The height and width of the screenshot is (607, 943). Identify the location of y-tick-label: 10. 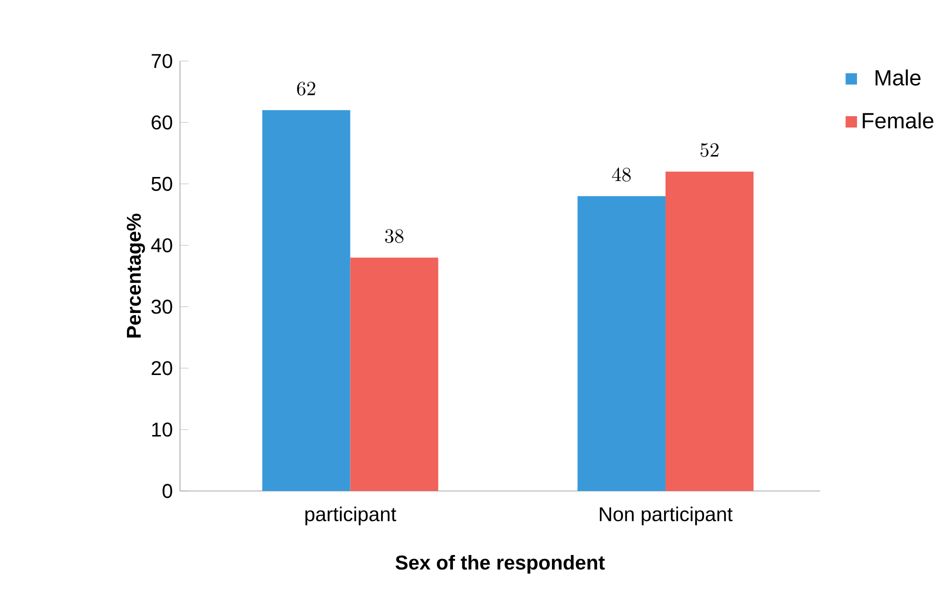
(162, 429).